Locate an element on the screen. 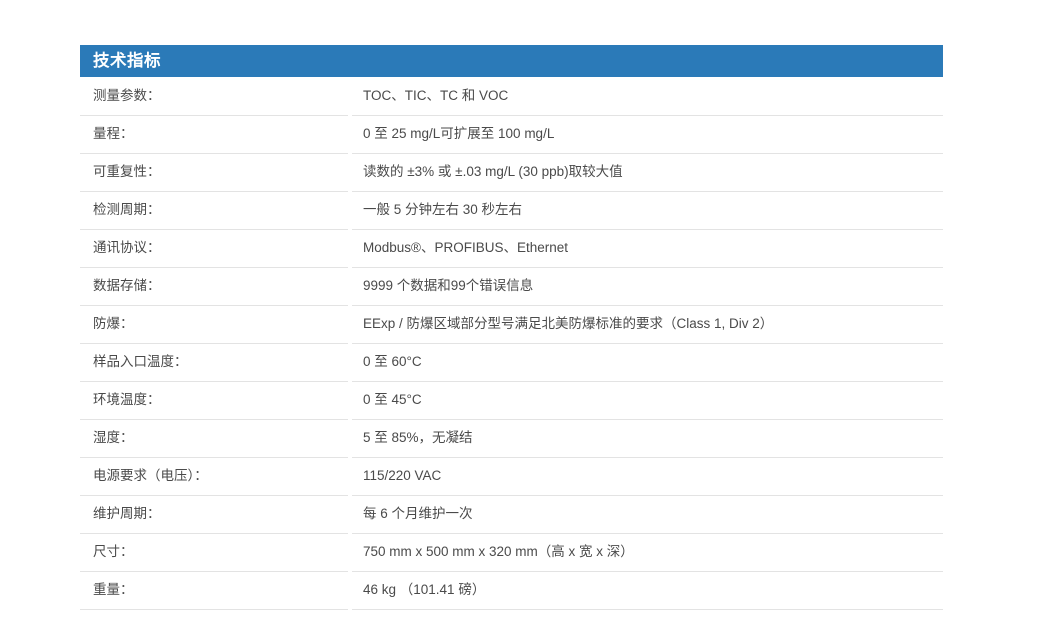 This screenshot has width=1047, height=635. spec-label-cell: 尺寸： is located at coordinates (214, 553).